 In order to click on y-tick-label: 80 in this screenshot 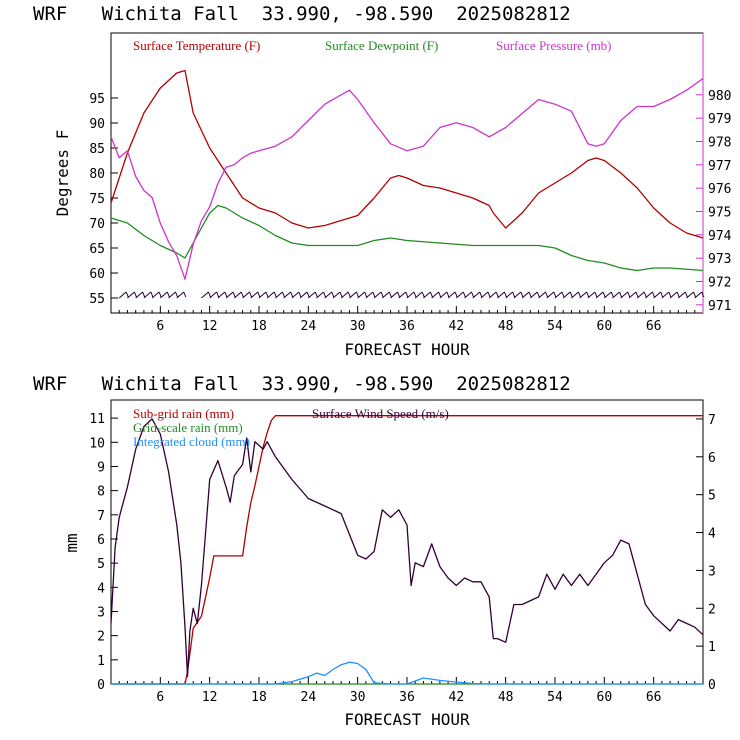, I will do `click(97, 174)`.